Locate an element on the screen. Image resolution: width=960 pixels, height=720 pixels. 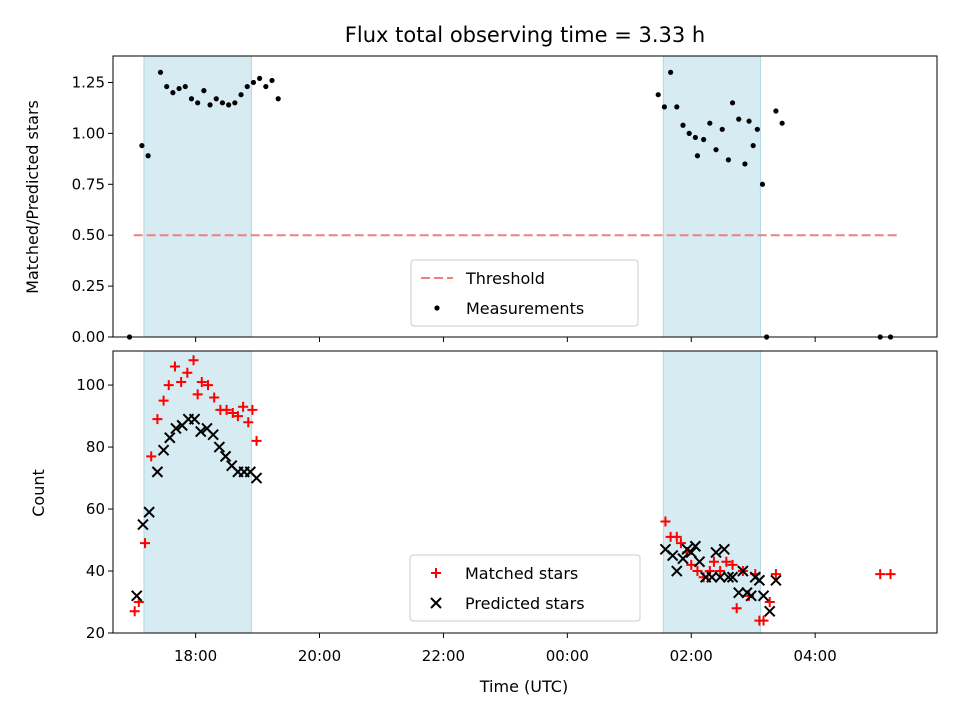
legend-measurement-swatch is located at coordinates (437, 308).